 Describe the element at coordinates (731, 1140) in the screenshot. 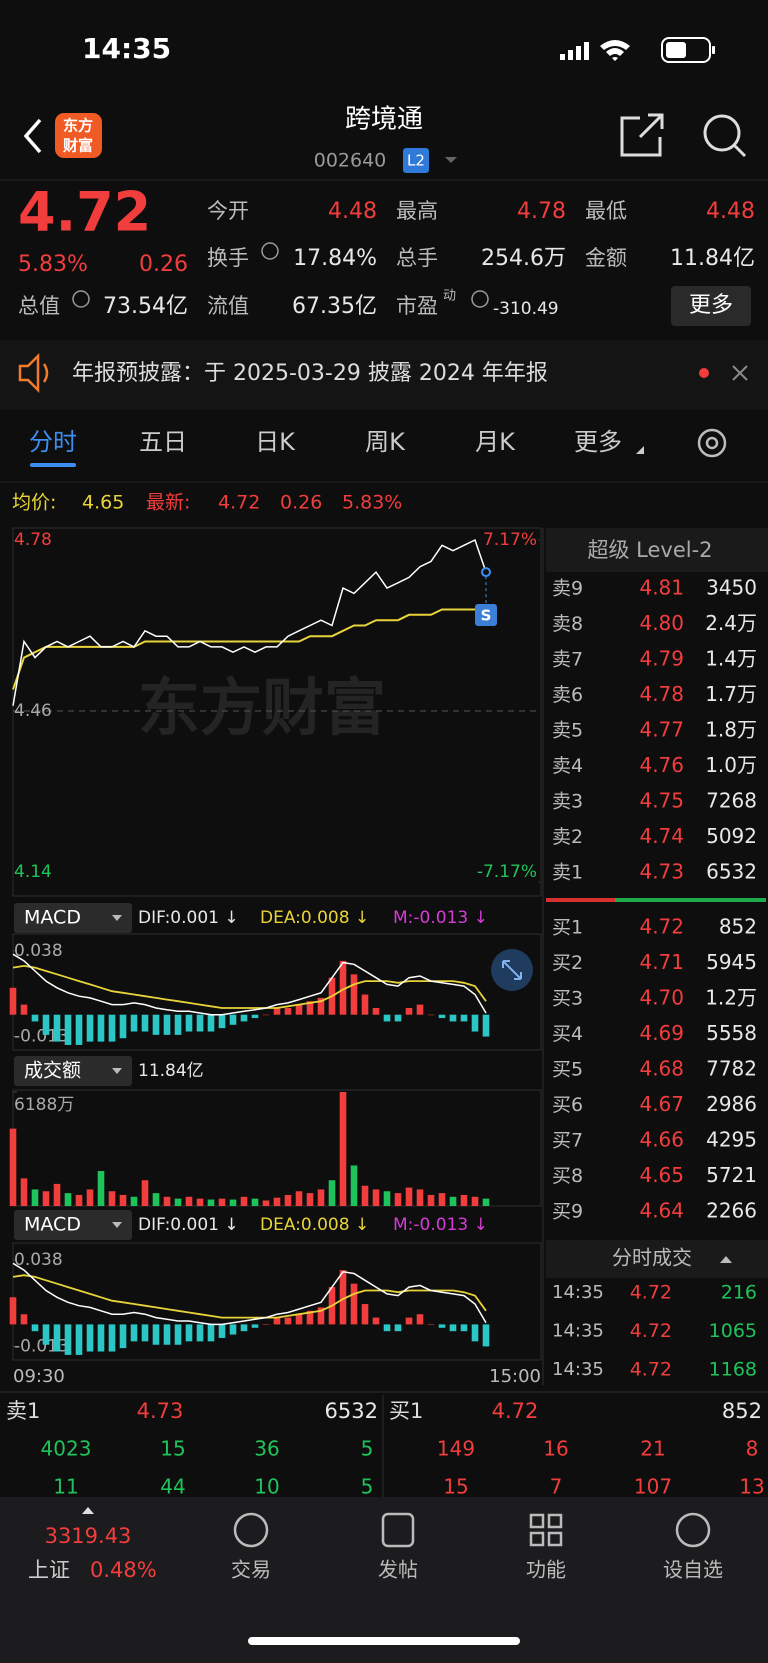

I see `book-volume: 4295` at that location.